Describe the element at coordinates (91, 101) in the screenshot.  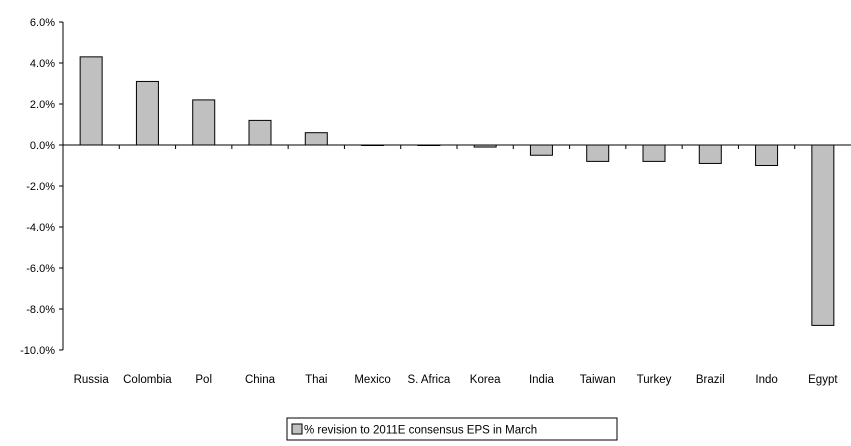
I see `bar-russia` at that location.